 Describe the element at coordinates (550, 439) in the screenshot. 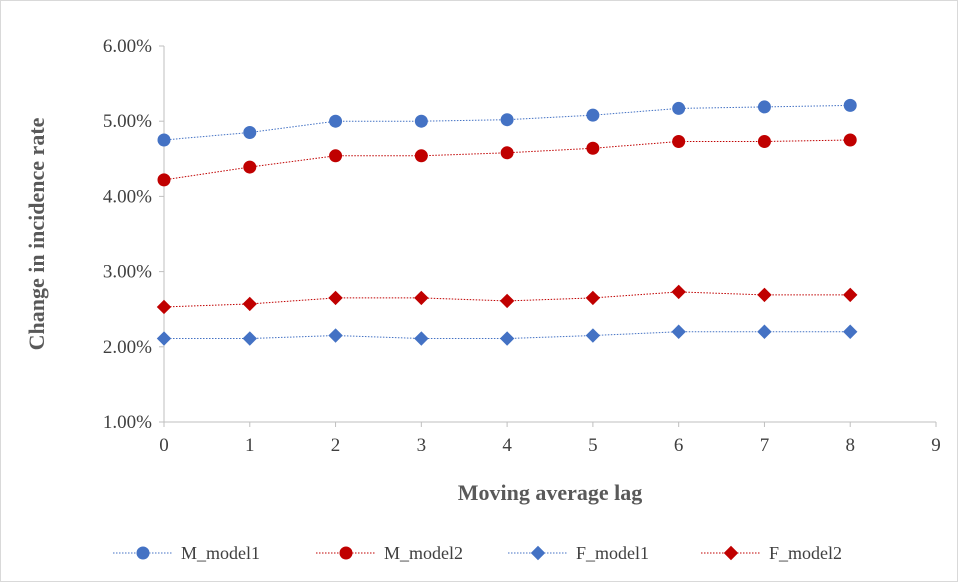

I see `x-axis-ticks: 0 1 2 3 4 5 6 7 8 9` at that location.